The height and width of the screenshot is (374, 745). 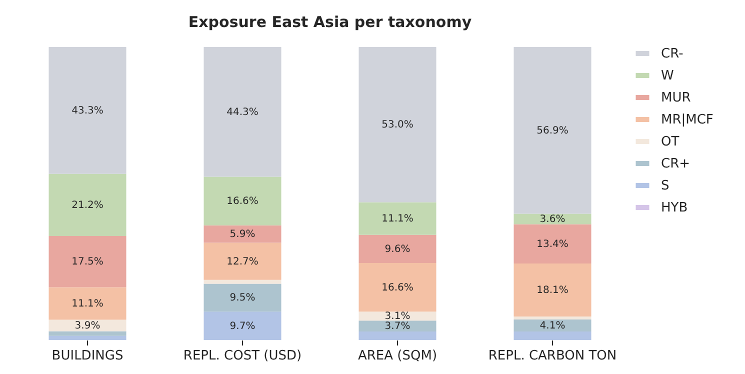 I want to click on data-label: 44.3%, so click(x=242, y=112).